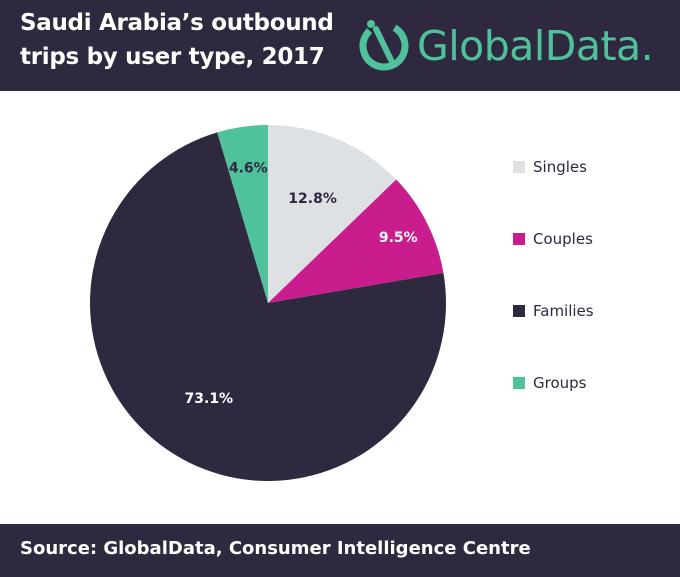 This screenshot has width=680, height=577. What do you see at coordinates (535, 46) in the screenshot?
I see `logo-wordmark: GlobalData.` at bounding box center [535, 46].